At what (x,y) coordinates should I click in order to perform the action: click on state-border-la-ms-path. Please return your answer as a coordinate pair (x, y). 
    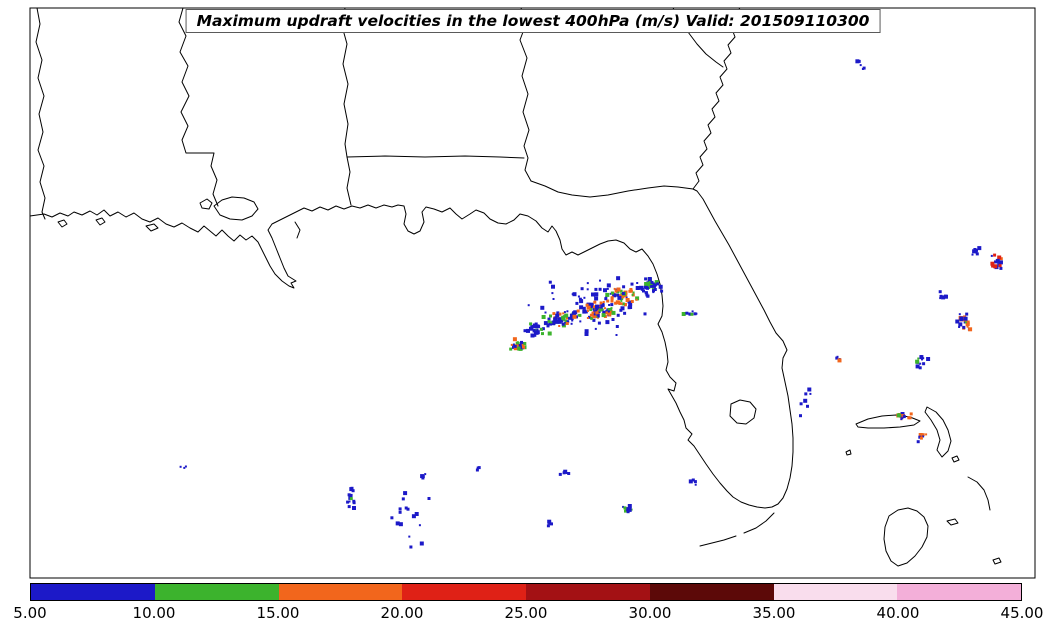
    Looking at the image, I should click on (198, 107).